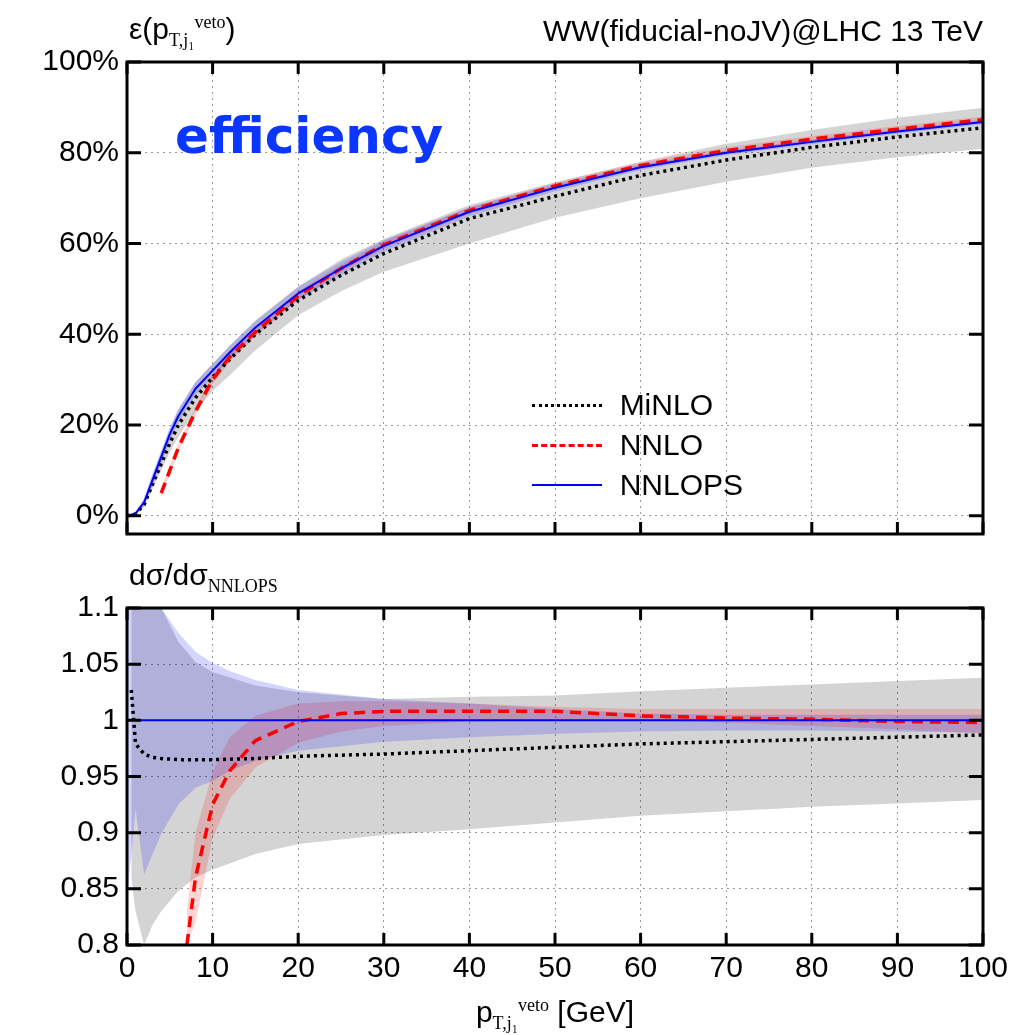 This screenshot has width=1032, height=1035. I want to click on x-tick-label: 30, so click(384, 967).